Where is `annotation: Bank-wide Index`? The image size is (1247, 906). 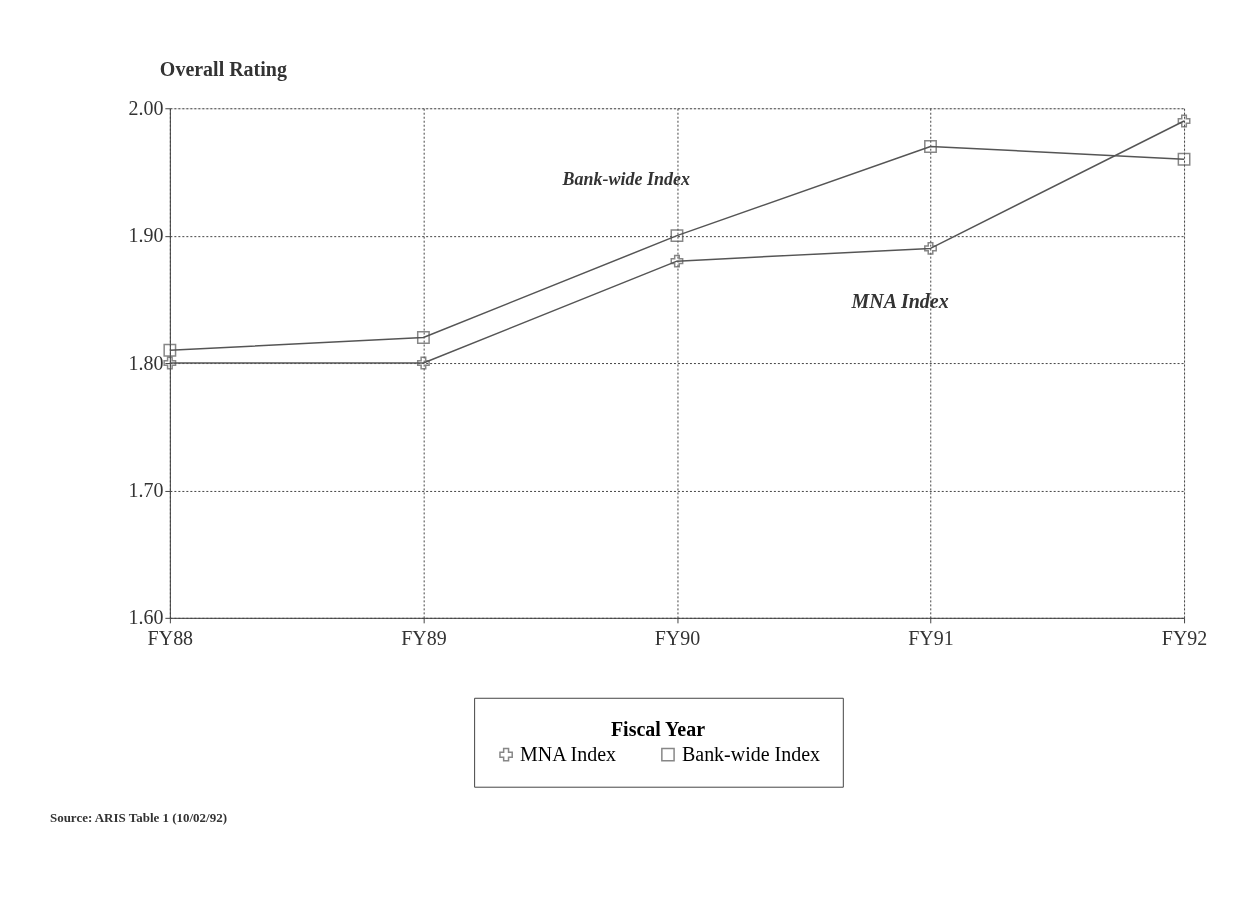 annotation: Bank-wide Index is located at coordinates (625, 178).